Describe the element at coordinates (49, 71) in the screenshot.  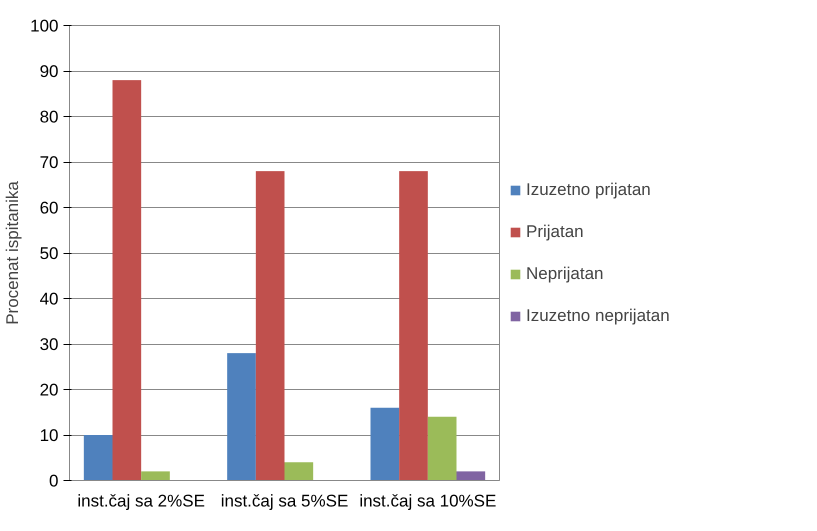
I see `y-tick-label: 90` at that location.